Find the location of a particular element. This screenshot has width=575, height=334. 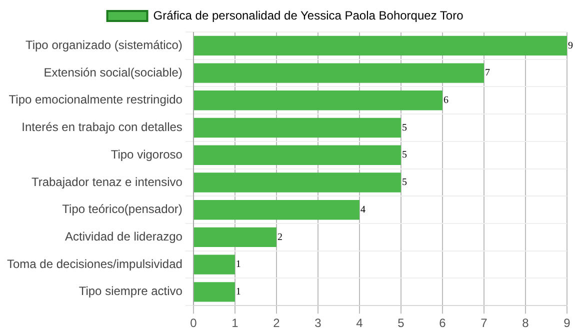

y-tick-label: Tipo siempre activo is located at coordinates (130, 291).